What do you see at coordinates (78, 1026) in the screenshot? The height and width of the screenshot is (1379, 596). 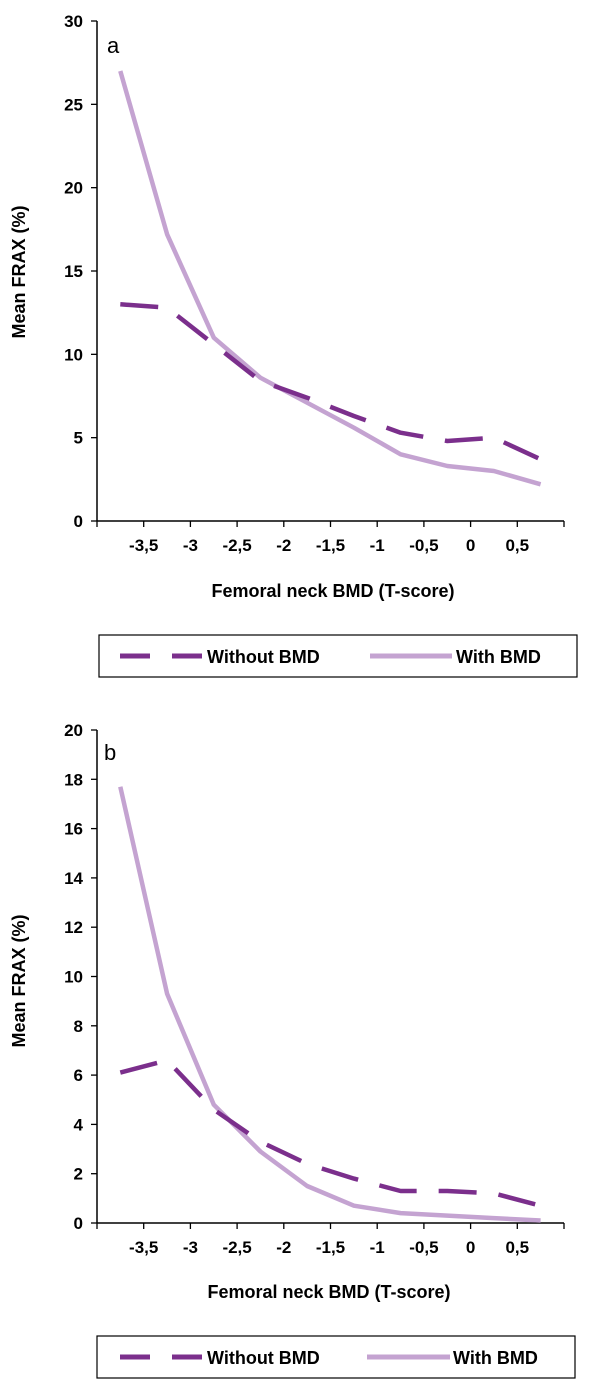 I see `y-tick-label: 8` at bounding box center [78, 1026].